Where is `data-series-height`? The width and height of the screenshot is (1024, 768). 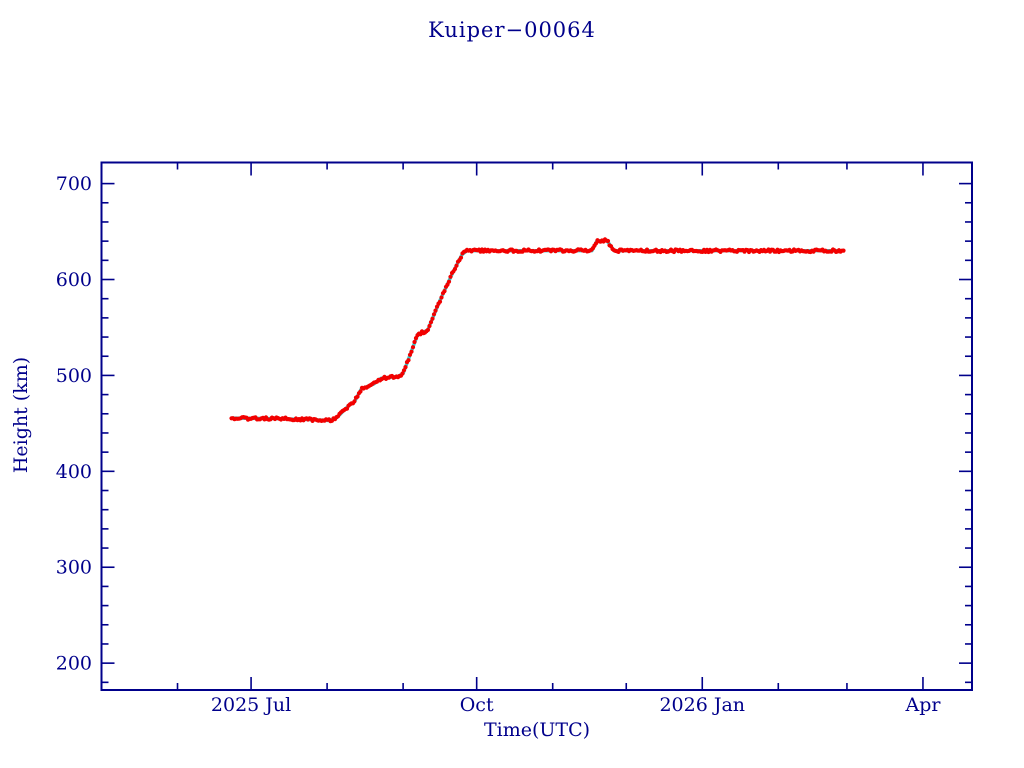
data-series-height is located at coordinates (537, 330).